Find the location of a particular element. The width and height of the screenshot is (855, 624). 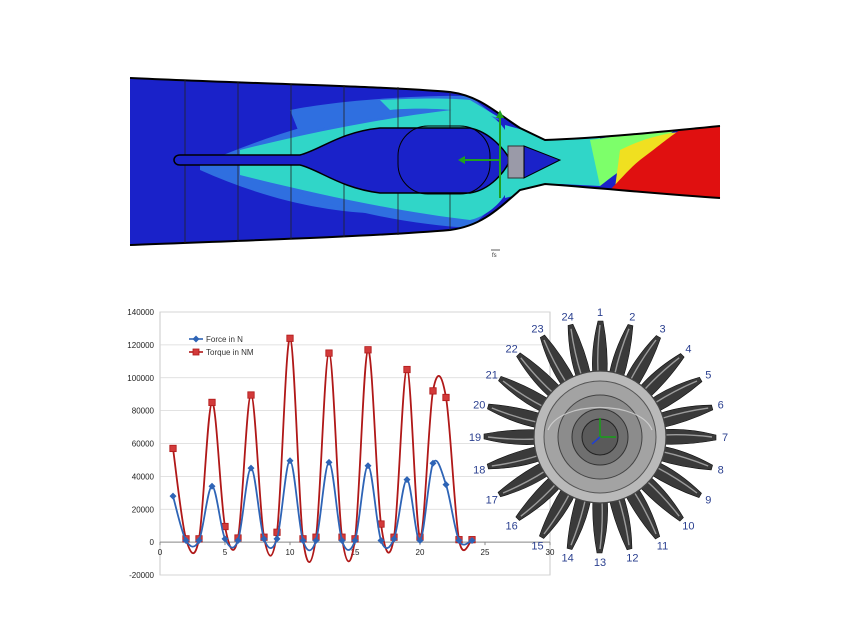

y-tick-label: 120000 is located at coordinates (140, 345).